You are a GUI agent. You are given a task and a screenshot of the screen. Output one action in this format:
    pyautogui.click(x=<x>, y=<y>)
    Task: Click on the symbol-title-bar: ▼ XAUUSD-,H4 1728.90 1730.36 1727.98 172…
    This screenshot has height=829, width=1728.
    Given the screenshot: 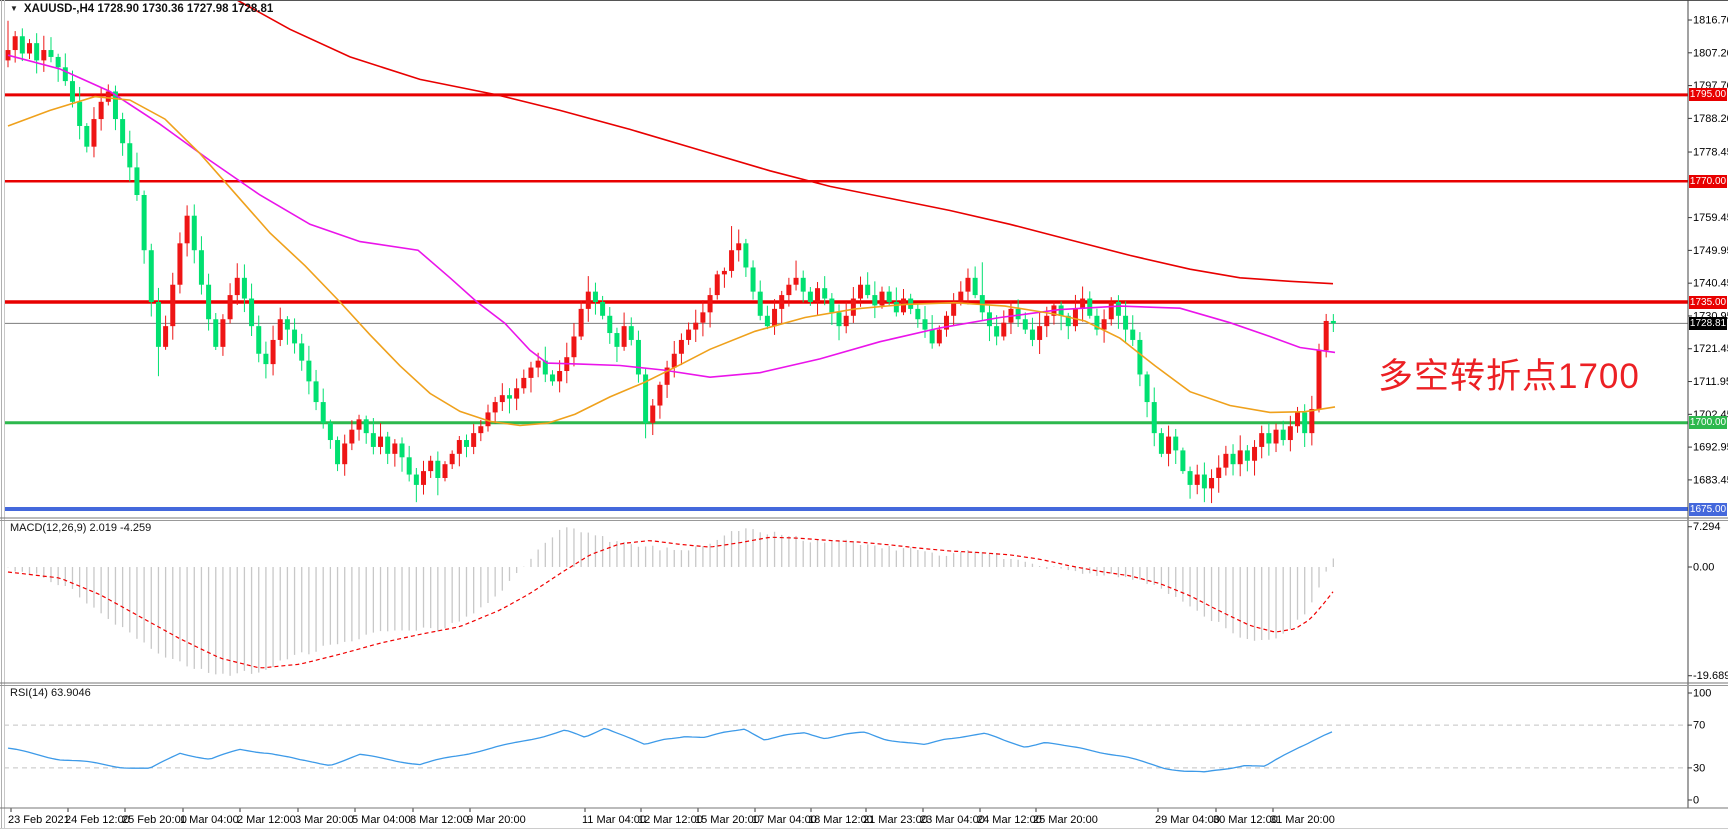 What is the action you would take?
    pyautogui.click(x=141, y=9)
    